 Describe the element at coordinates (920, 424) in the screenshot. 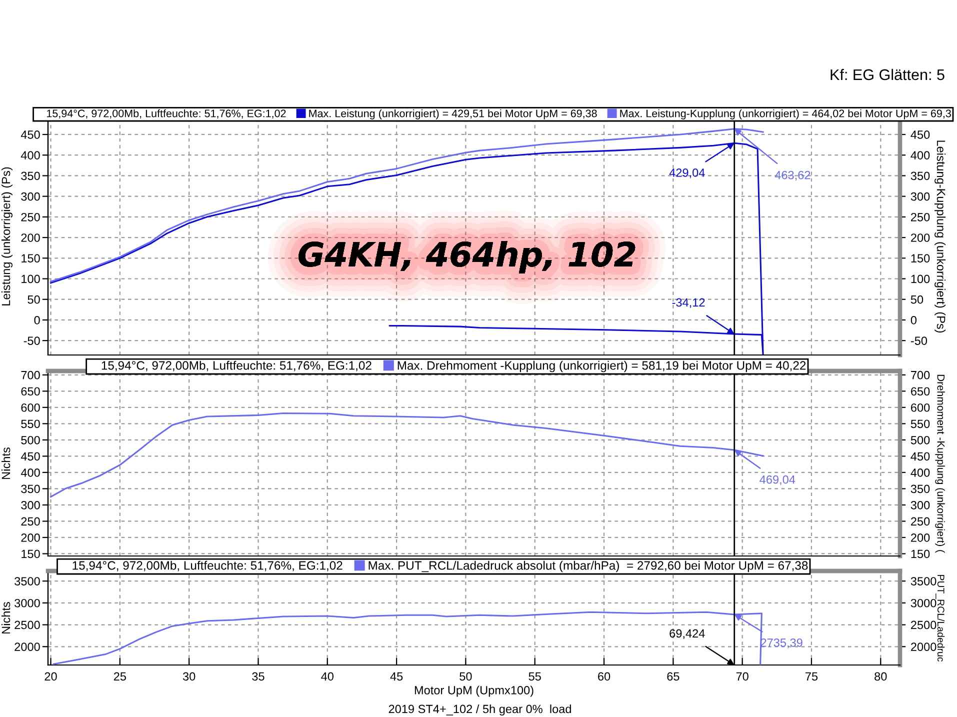

I see `y2-tick-label: 550` at that location.